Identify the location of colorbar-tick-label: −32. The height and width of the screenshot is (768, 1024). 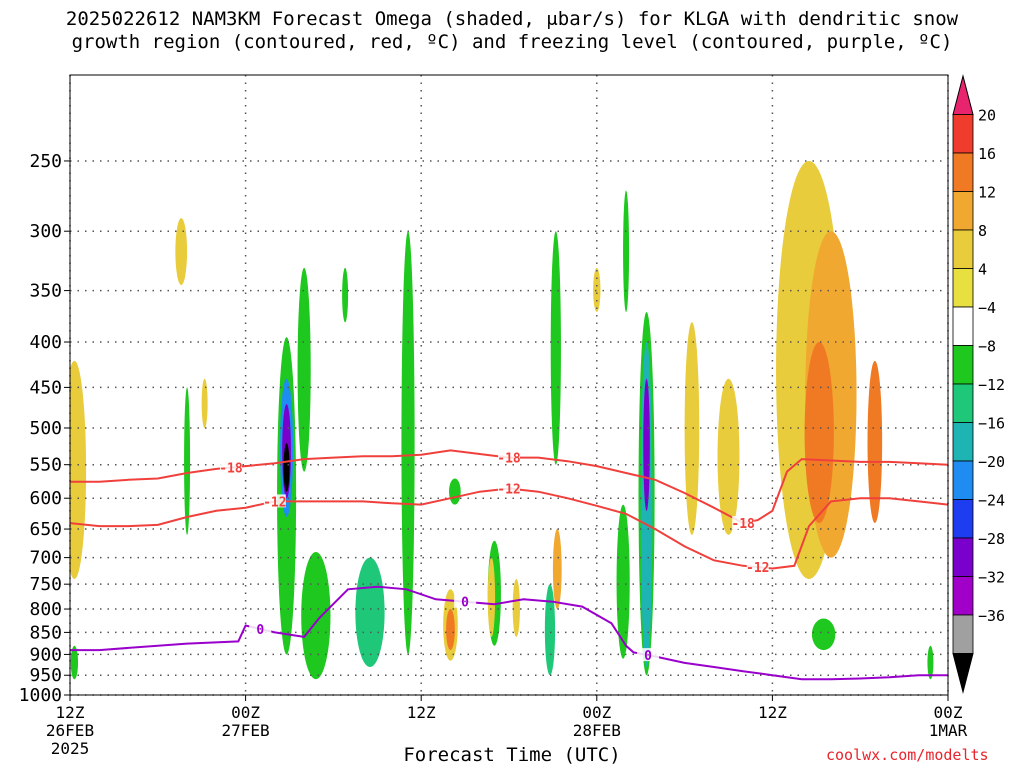
(991, 578).